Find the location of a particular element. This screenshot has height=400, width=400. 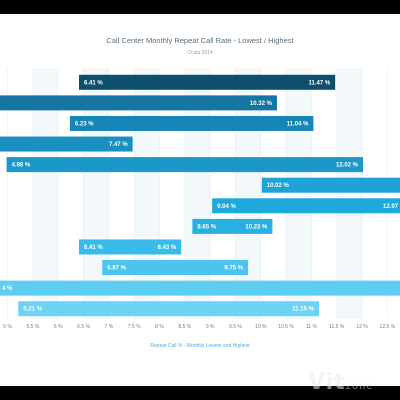

x-tick-label: 5.5 % is located at coordinates (33, 327).